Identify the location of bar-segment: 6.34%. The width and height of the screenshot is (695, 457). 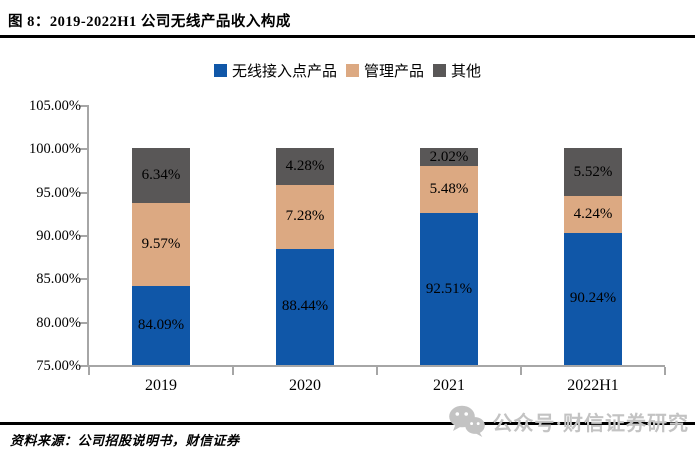
(161, 176).